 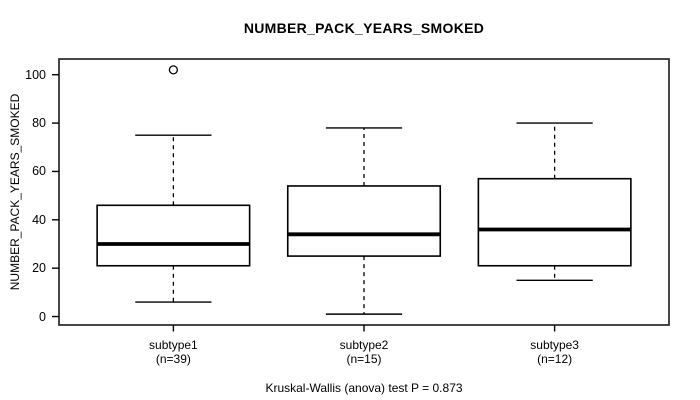 What do you see at coordinates (364, 345) in the screenshot?
I see `group-name: subtype2` at bounding box center [364, 345].